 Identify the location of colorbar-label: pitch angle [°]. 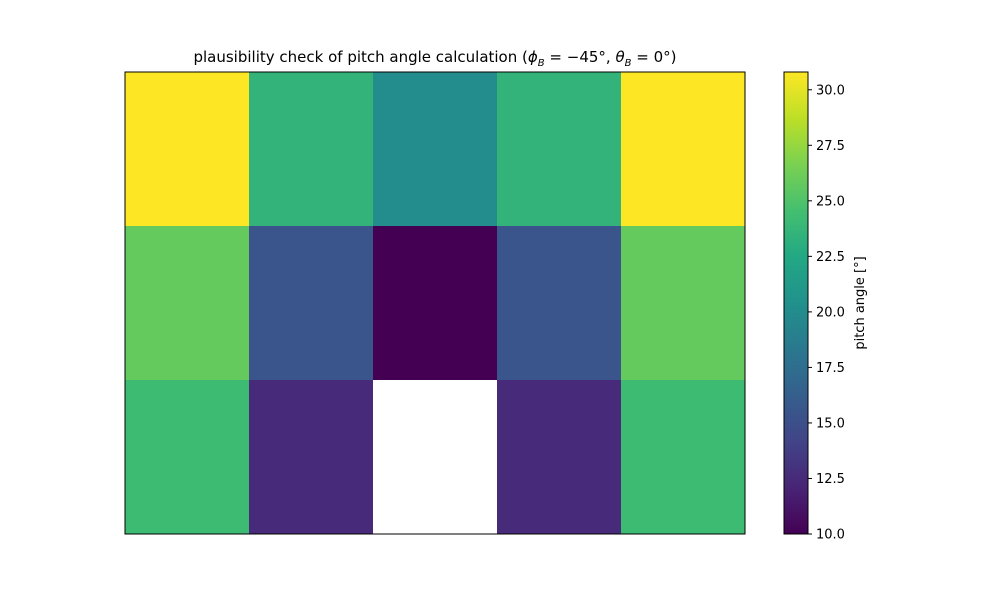
(860, 302).